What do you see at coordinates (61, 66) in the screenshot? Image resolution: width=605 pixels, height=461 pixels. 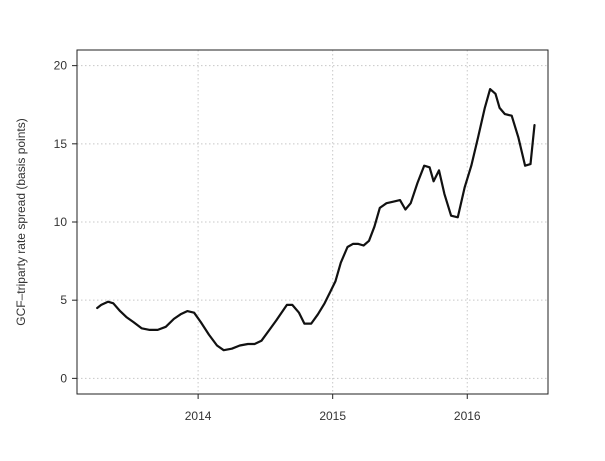 I see `y-tick-label: 20` at bounding box center [61, 66].